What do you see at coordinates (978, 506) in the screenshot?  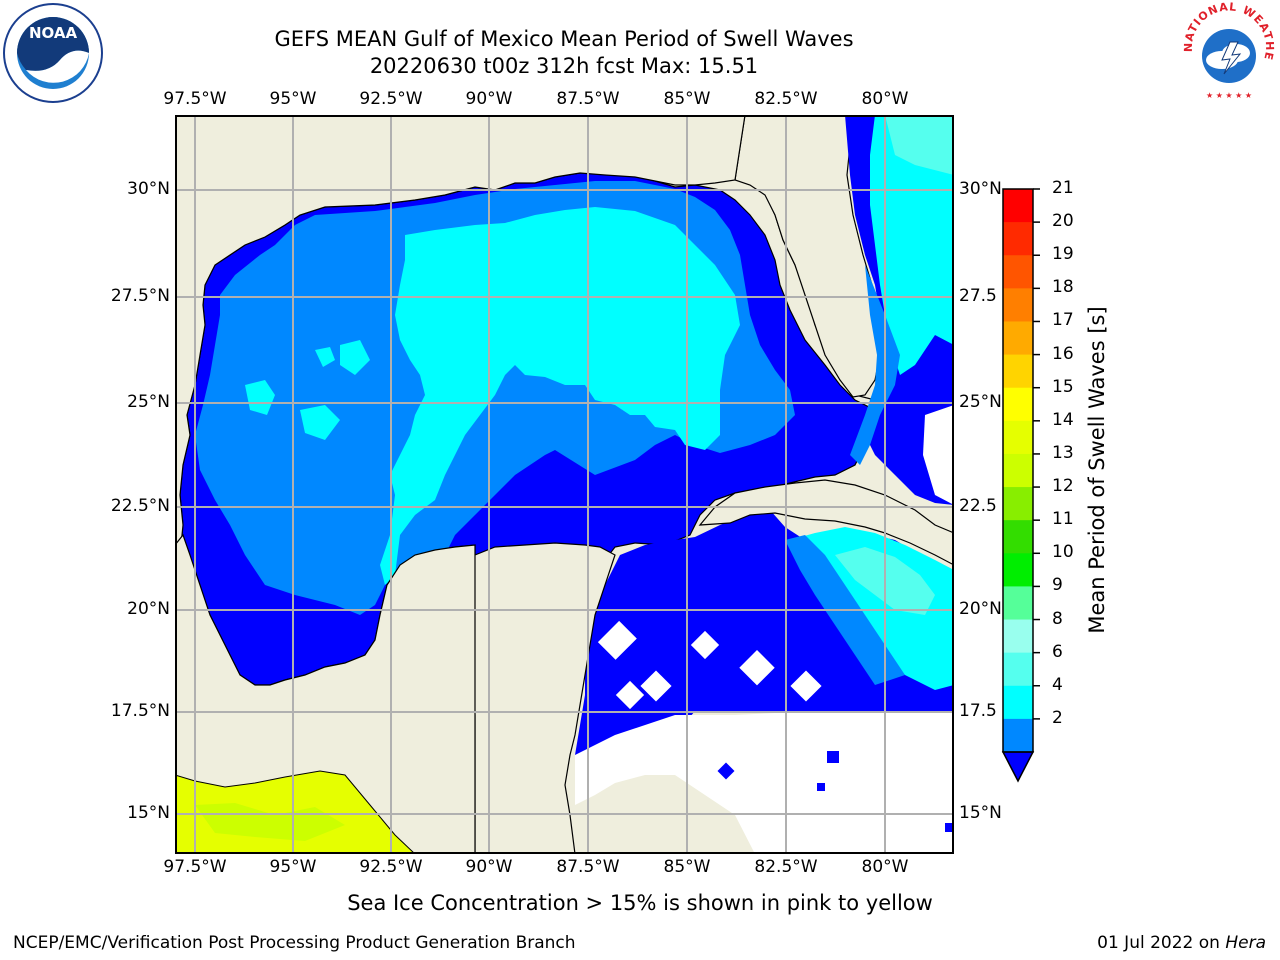 I see `lat-label-right: 22.5` at bounding box center [978, 506].